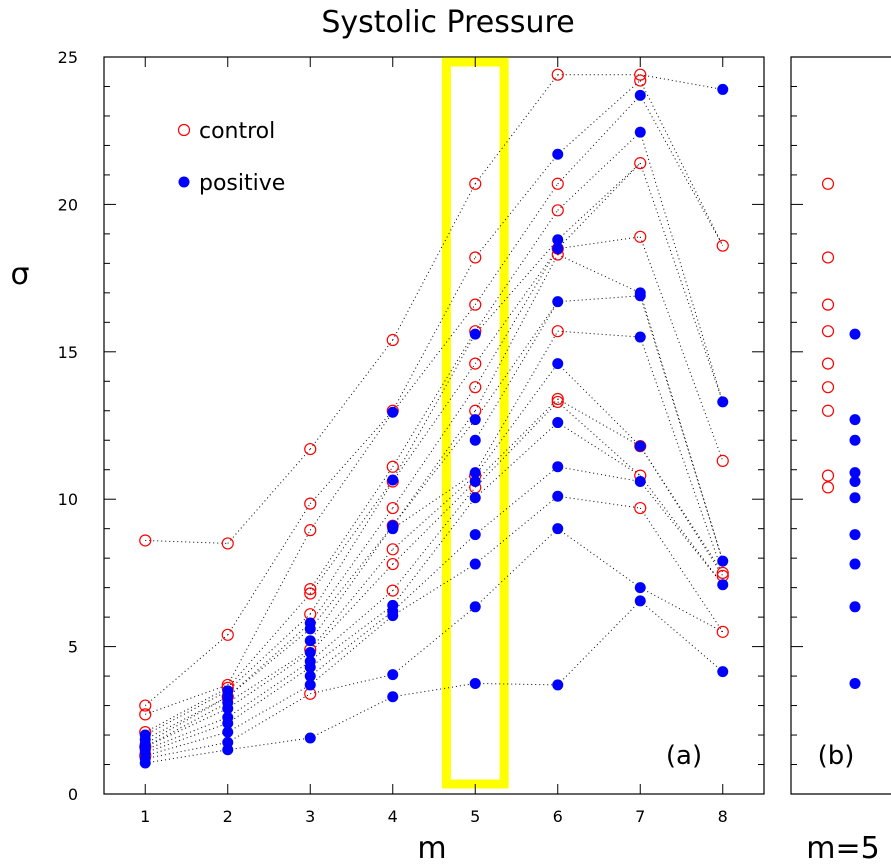 This screenshot has height=865, width=891. I want to click on legend: control positive, so click(231, 157).